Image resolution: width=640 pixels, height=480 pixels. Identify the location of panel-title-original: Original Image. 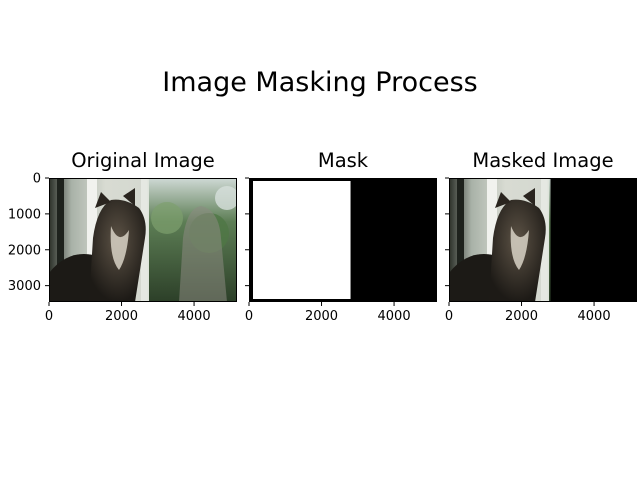
(143, 160).